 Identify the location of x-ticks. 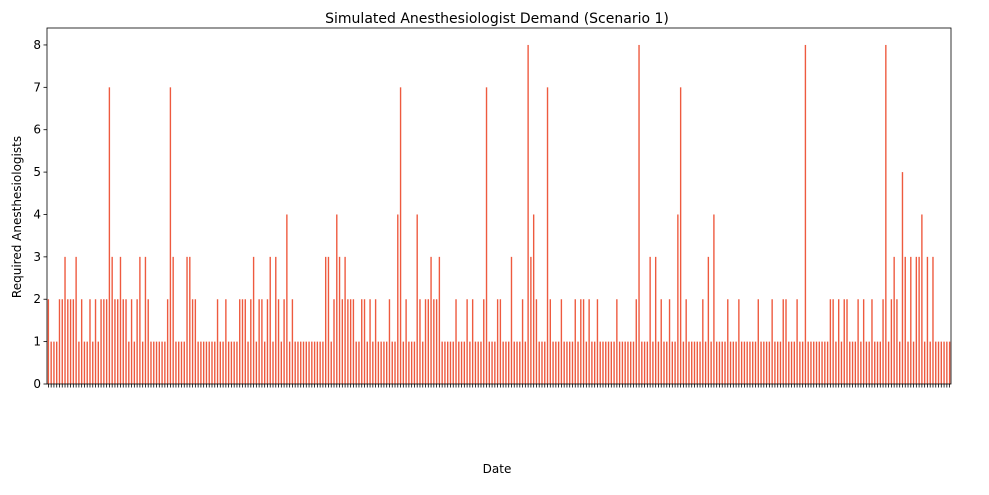
(499, 386).